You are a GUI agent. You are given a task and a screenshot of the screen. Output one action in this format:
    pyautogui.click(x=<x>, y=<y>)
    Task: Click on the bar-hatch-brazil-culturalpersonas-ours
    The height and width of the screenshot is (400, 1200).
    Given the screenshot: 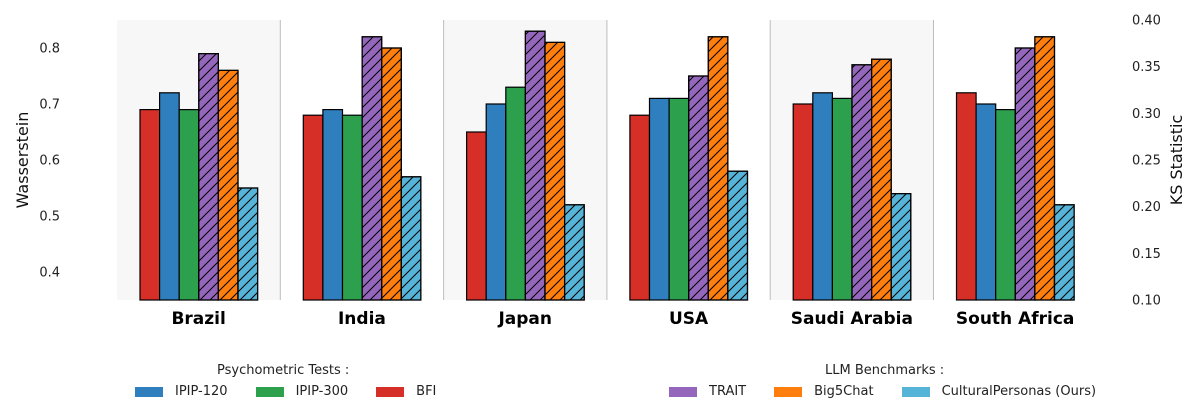 What is the action you would take?
    pyautogui.click(x=248, y=244)
    